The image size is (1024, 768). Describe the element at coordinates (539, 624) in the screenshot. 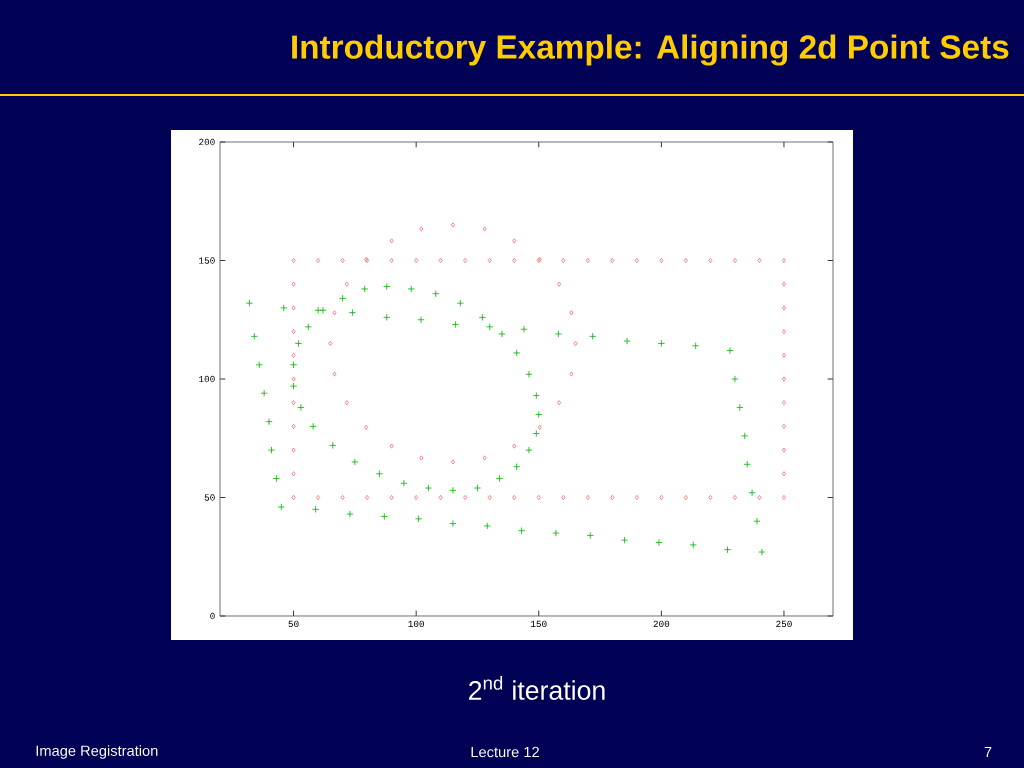

I see `x-tick-label: 150` at that location.